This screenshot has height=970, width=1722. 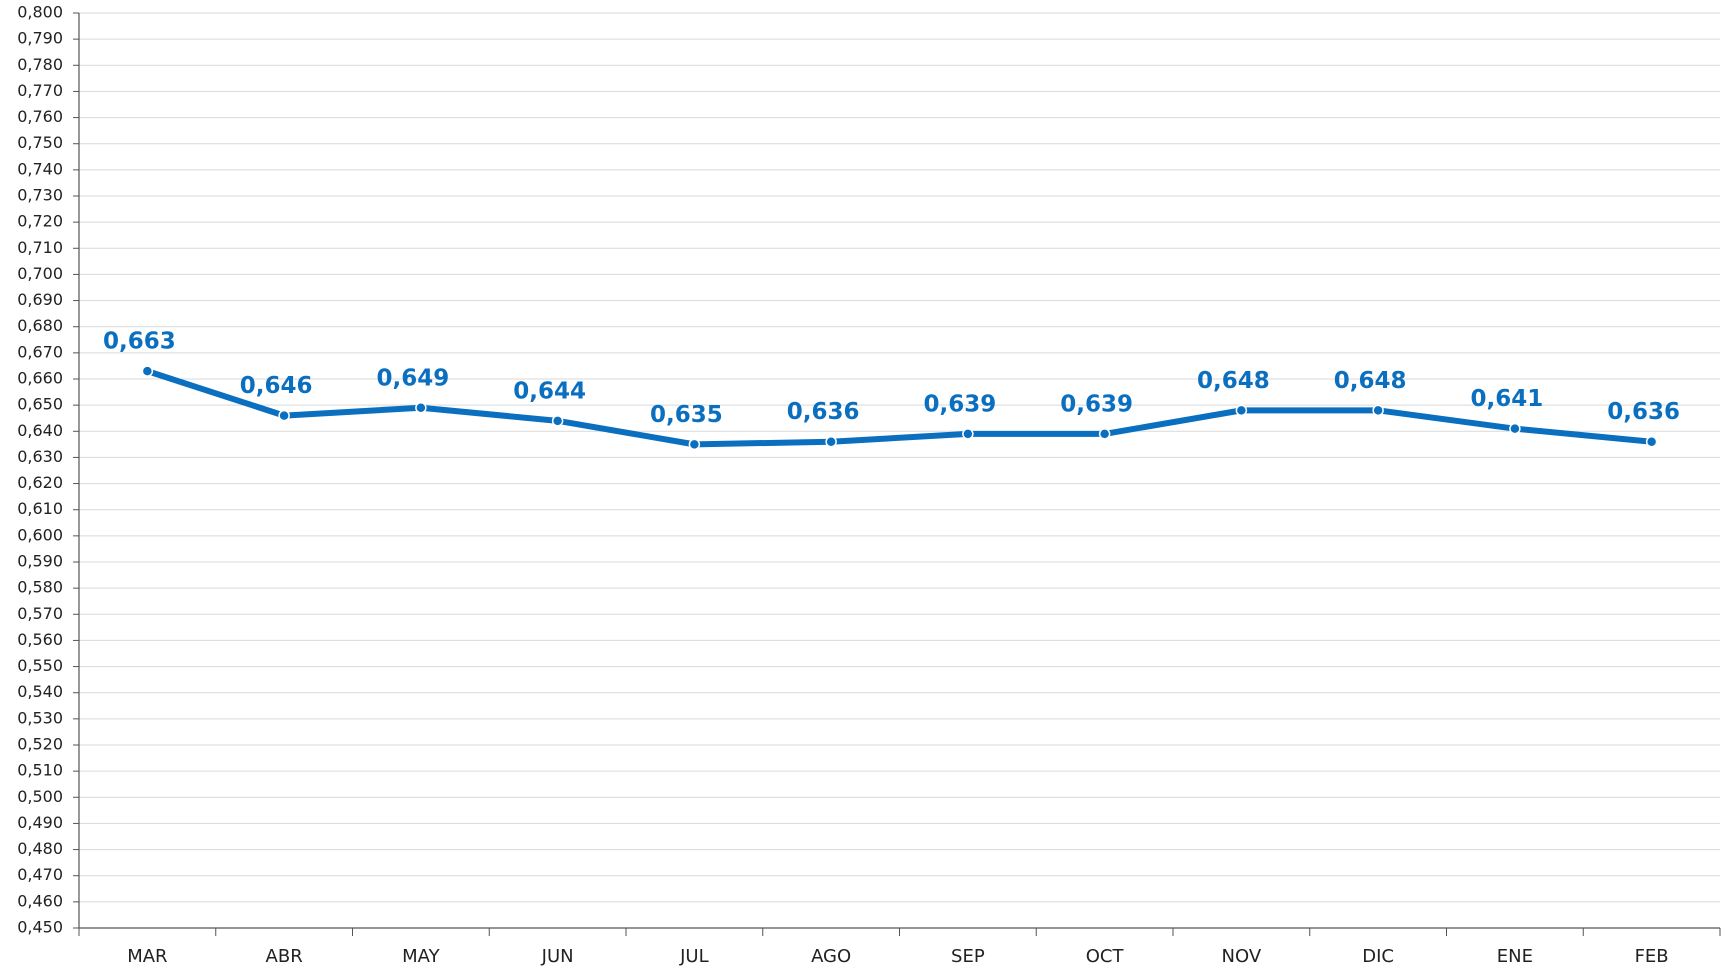 What do you see at coordinates (412, 378) in the screenshot?
I see `value-label: 0,649` at bounding box center [412, 378].